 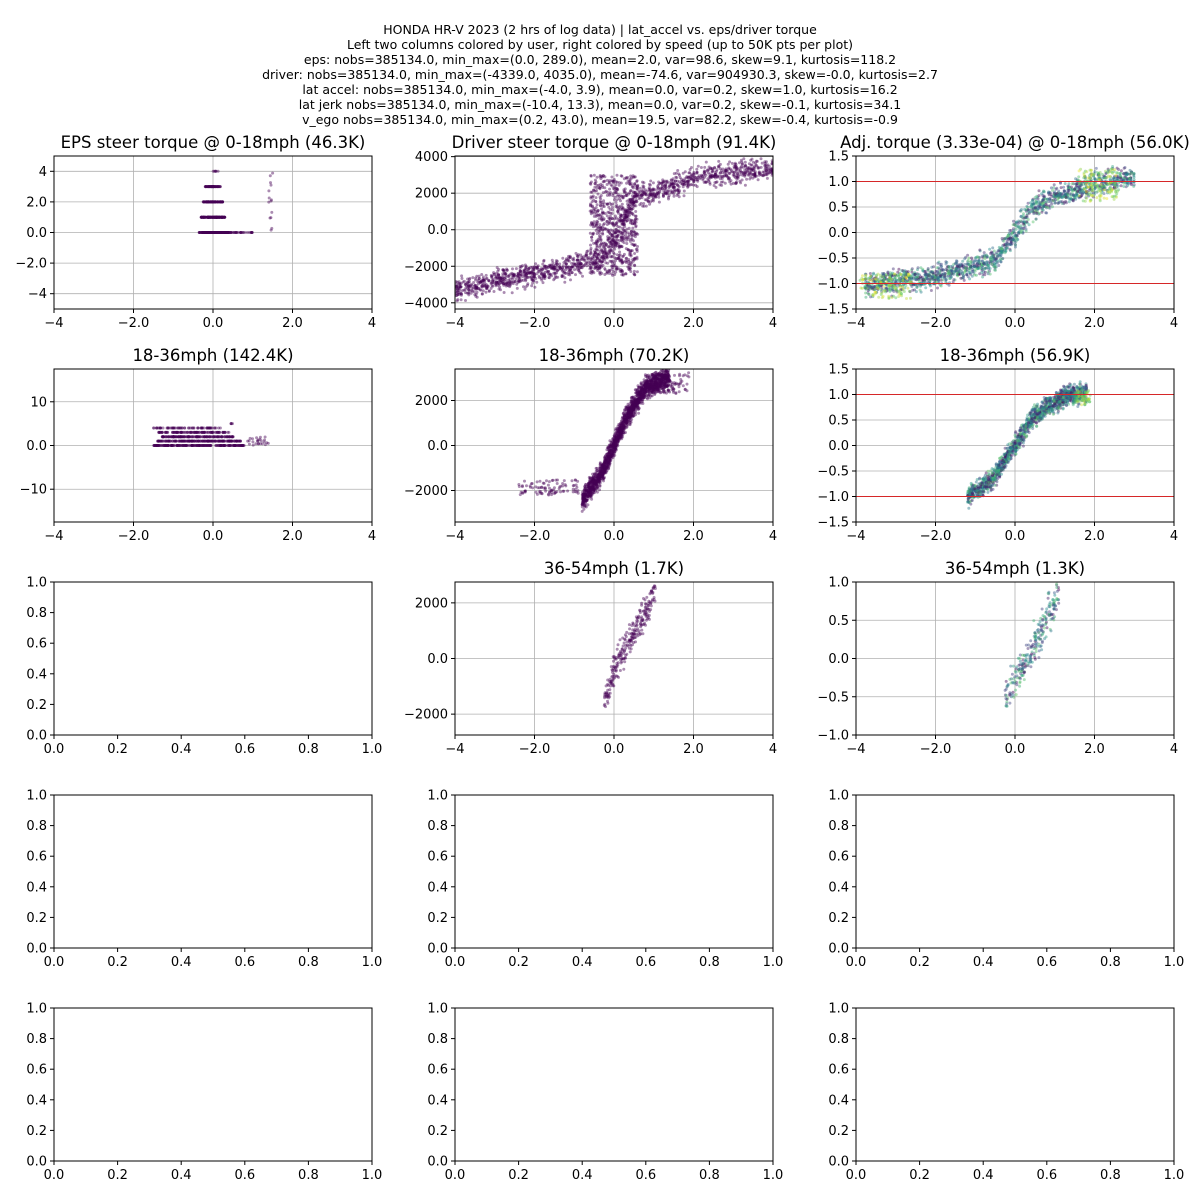 What do you see at coordinates (833, 259) in the screenshot?
I see `y-tick-label: −0.5` at bounding box center [833, 259].